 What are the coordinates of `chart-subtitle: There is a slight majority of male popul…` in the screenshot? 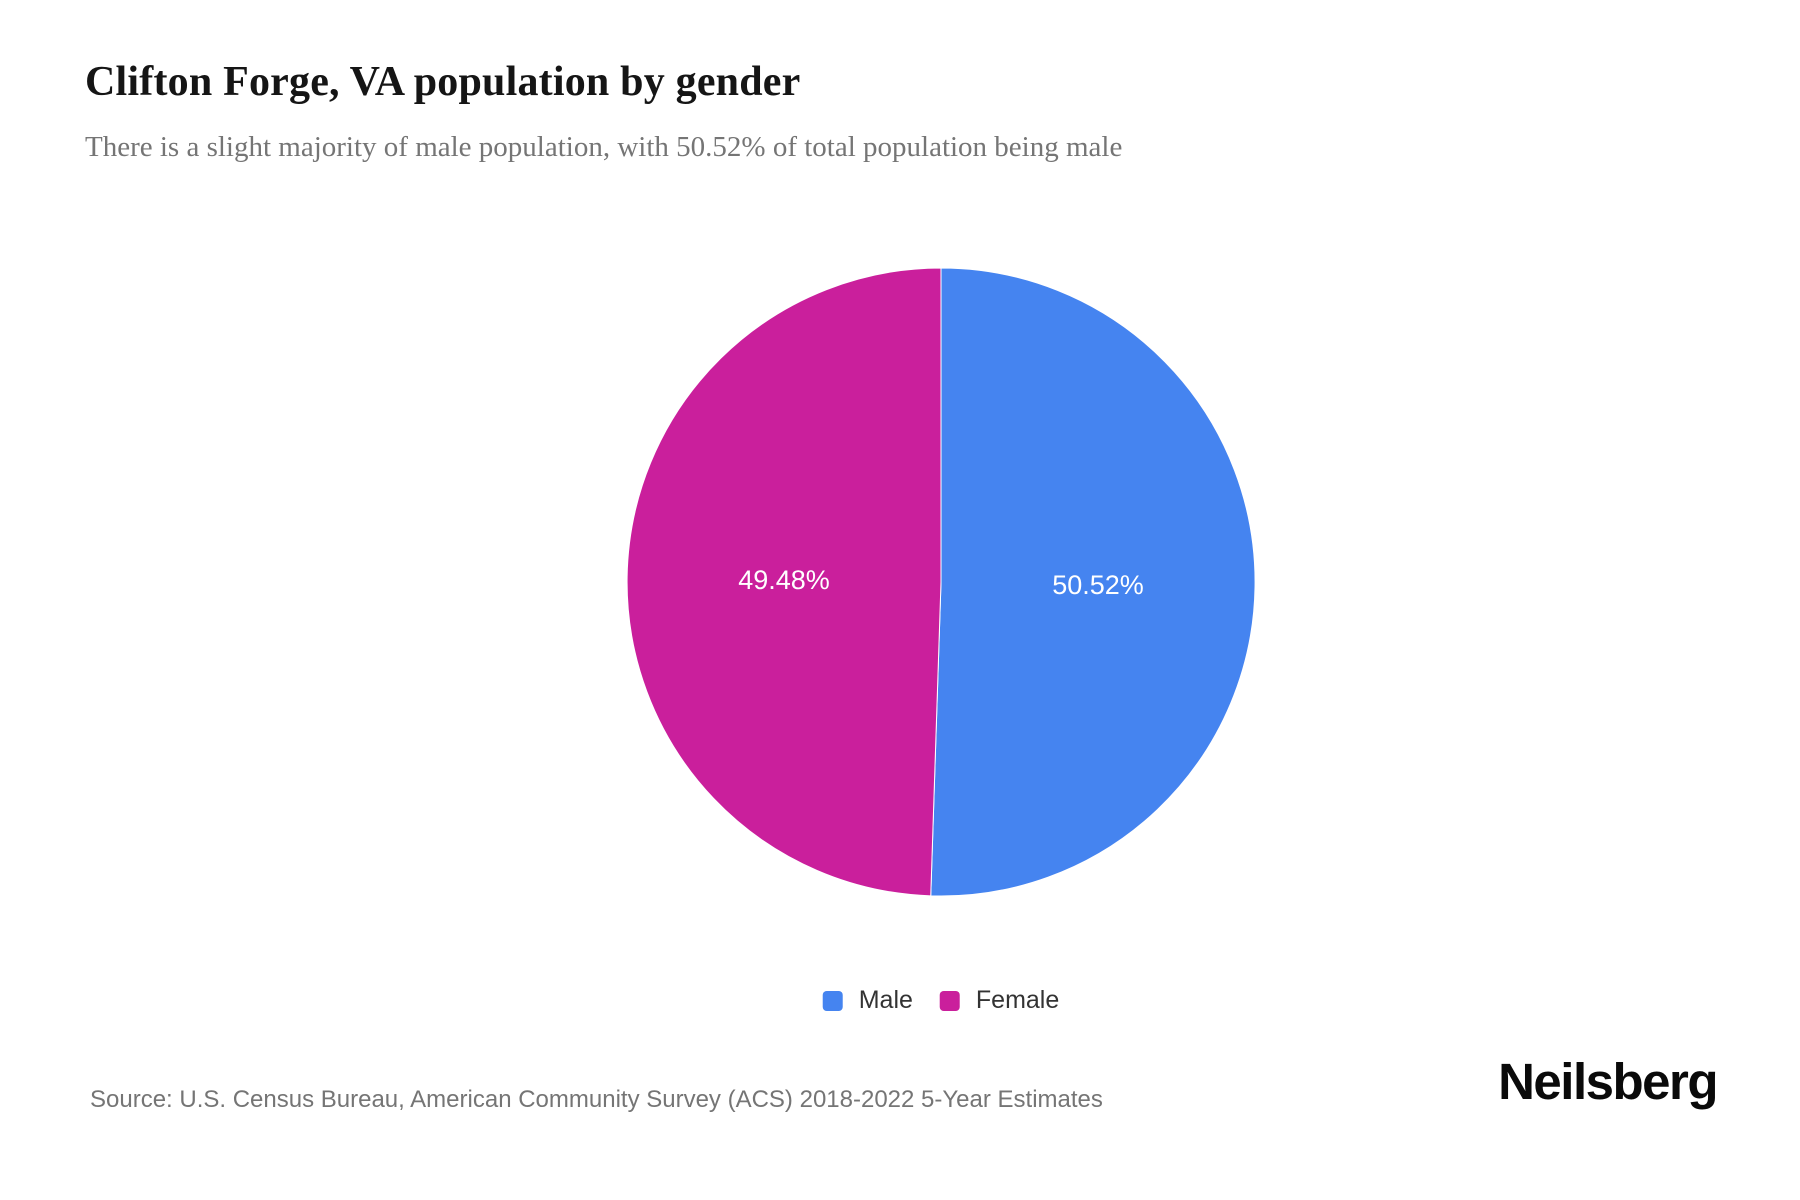 It's located at (604, 147).